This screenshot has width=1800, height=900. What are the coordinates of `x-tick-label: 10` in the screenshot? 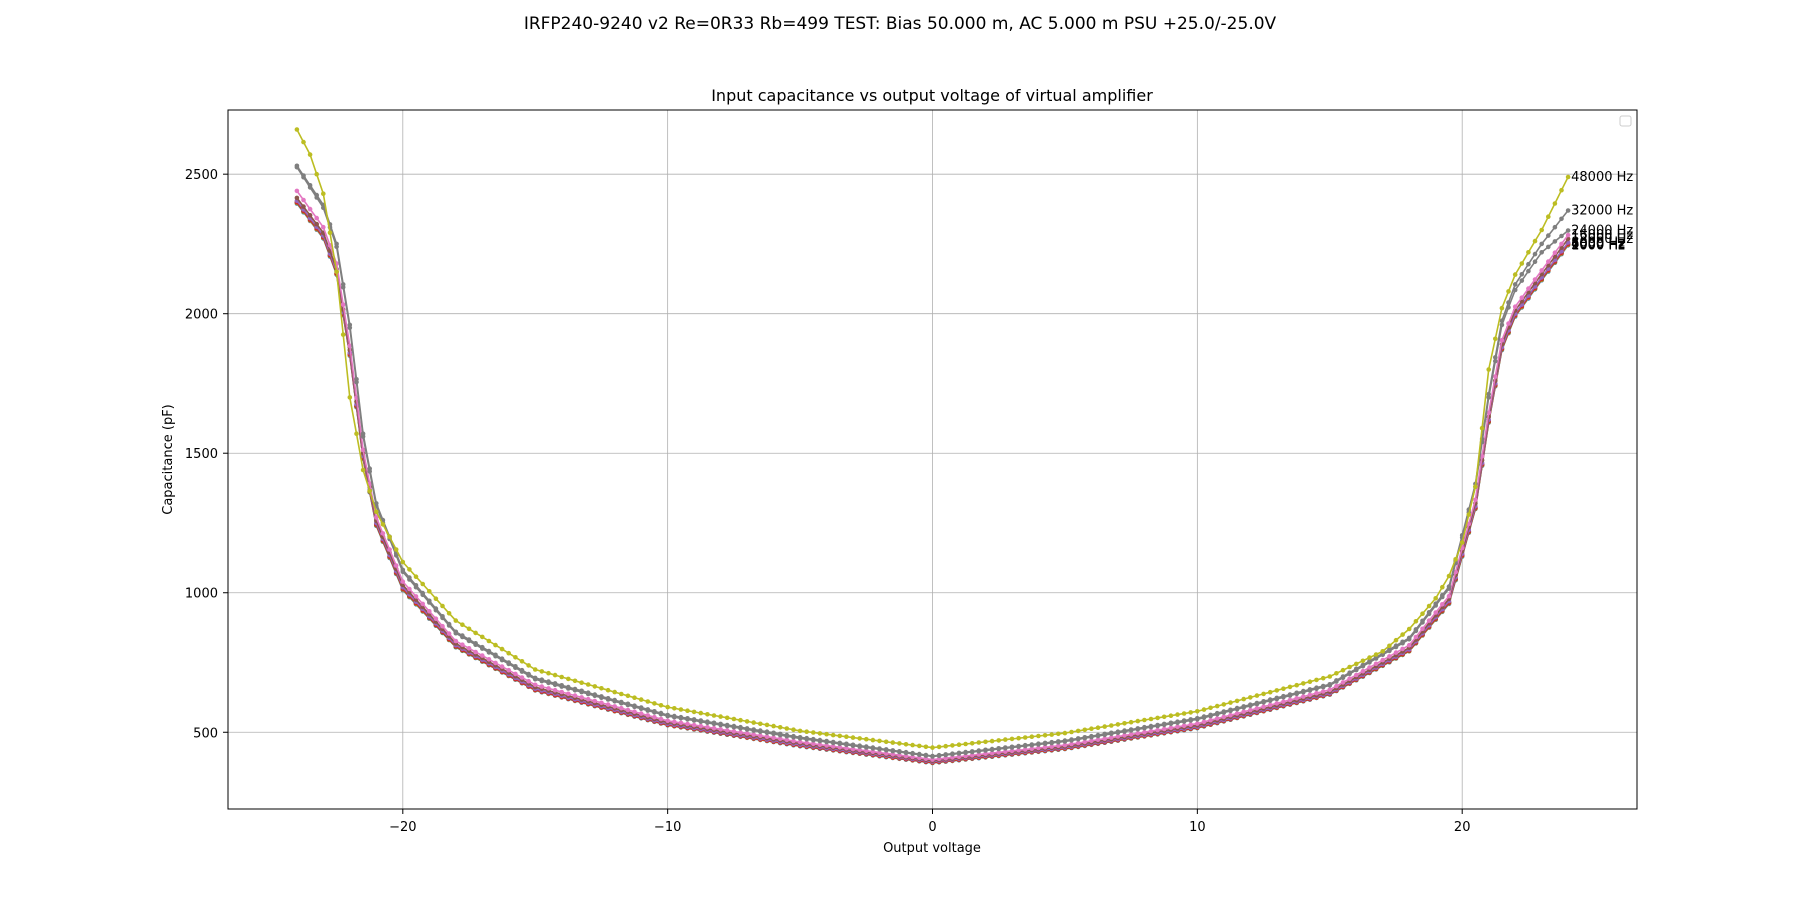 It's located at (1197, 827).